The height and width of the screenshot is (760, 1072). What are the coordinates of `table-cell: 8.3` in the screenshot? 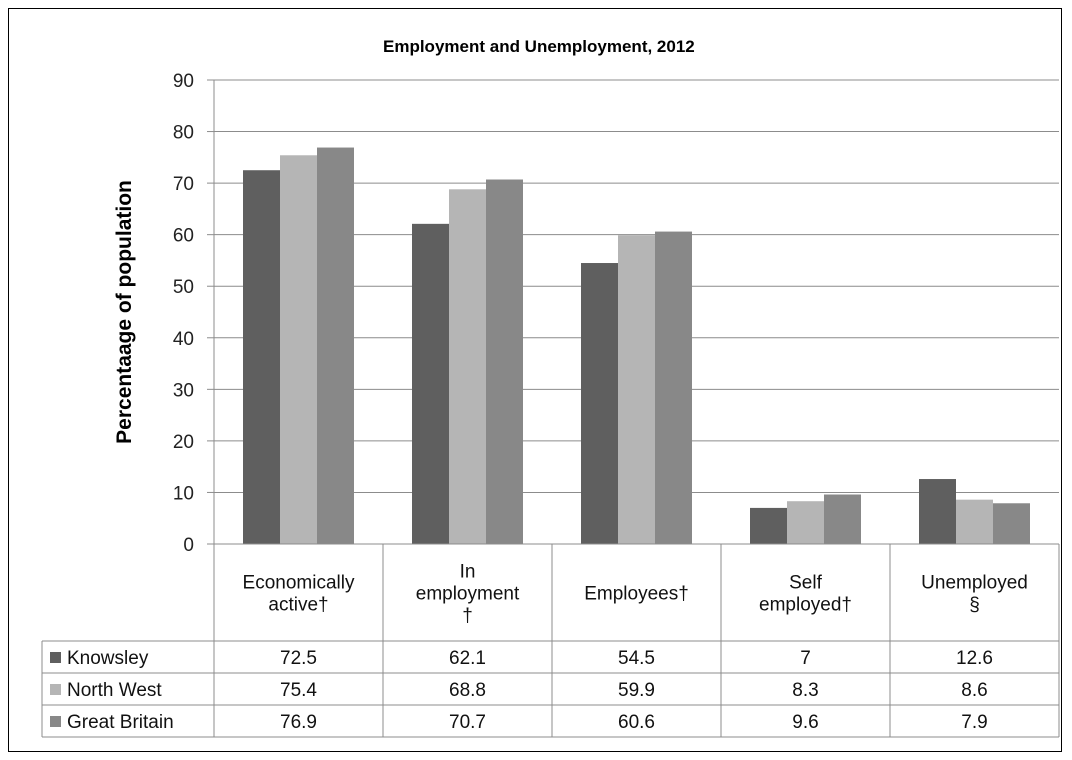 It's located at (805, 690).